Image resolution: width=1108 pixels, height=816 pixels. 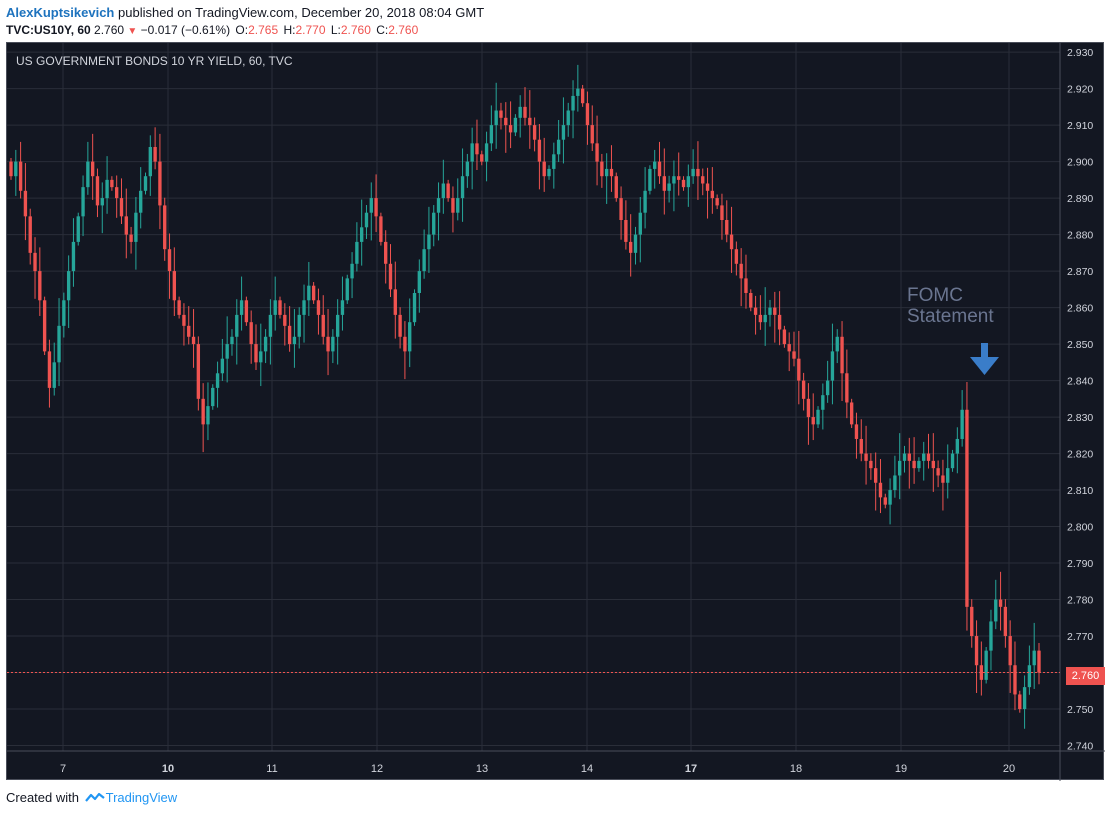 I want to click on x-tick-label: 11, so click(x=271, y=769).